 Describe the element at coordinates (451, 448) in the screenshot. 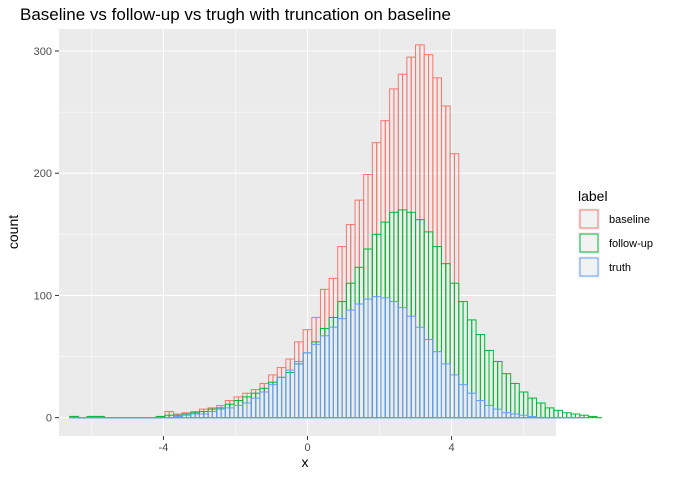

I see `x-tick-label: 4` at that location.